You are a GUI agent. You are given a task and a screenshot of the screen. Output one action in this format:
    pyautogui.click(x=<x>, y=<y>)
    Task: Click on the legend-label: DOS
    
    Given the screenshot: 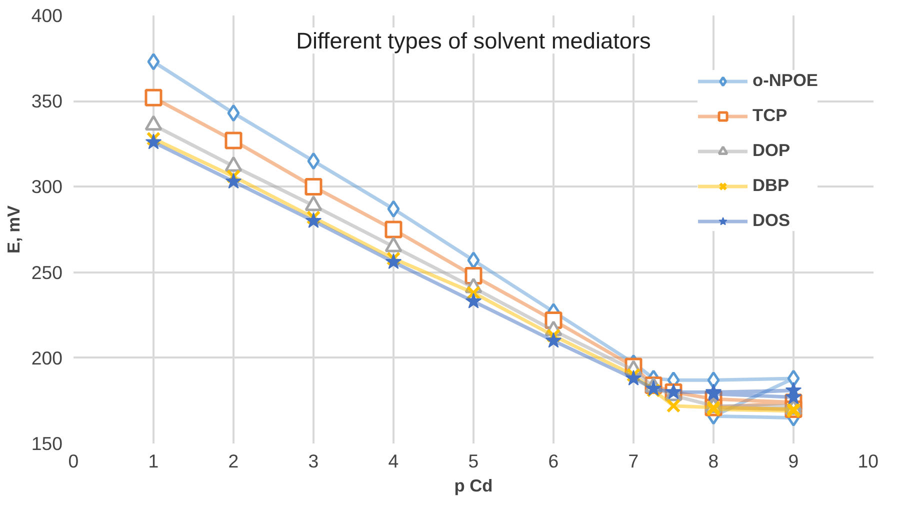 What is the action you would take?
    pyautogui.click(x=771, y=220)
    